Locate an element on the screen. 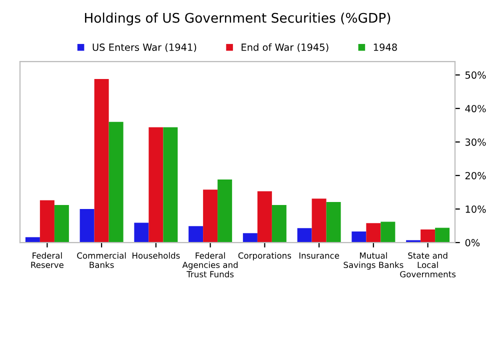 This screenshot has width=500, height=362. y-tick-label: 40% is located at coordinates (475, 108).